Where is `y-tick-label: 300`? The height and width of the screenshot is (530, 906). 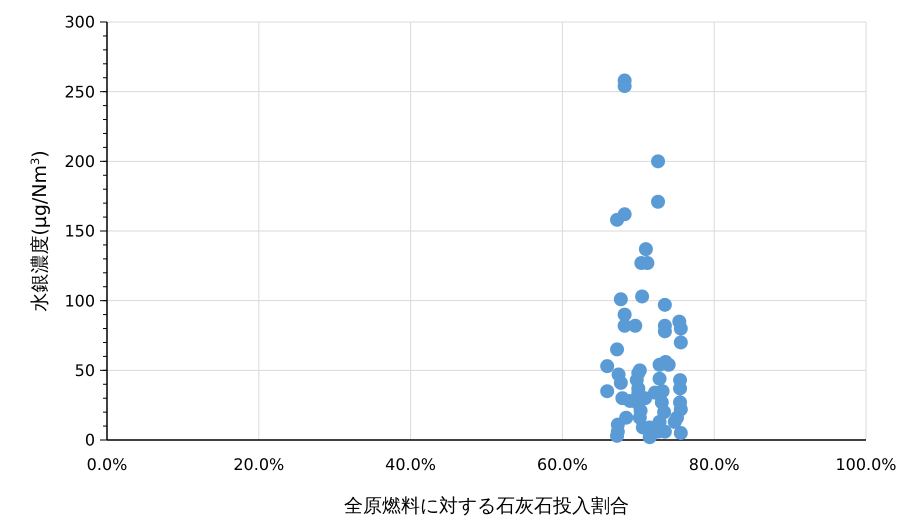 y-tick-label: 300 is located at coordinates (79, 22).